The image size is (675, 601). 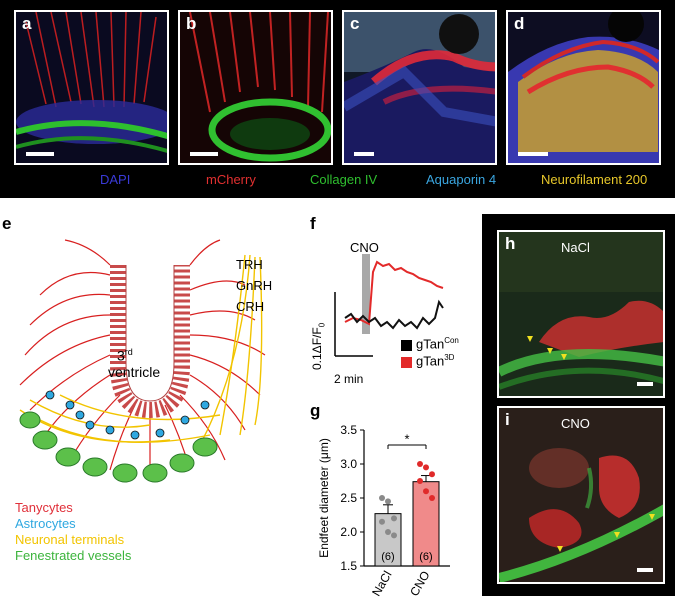 I want to click on stain-mcherry: mCherry, so click(x=231, y=179).